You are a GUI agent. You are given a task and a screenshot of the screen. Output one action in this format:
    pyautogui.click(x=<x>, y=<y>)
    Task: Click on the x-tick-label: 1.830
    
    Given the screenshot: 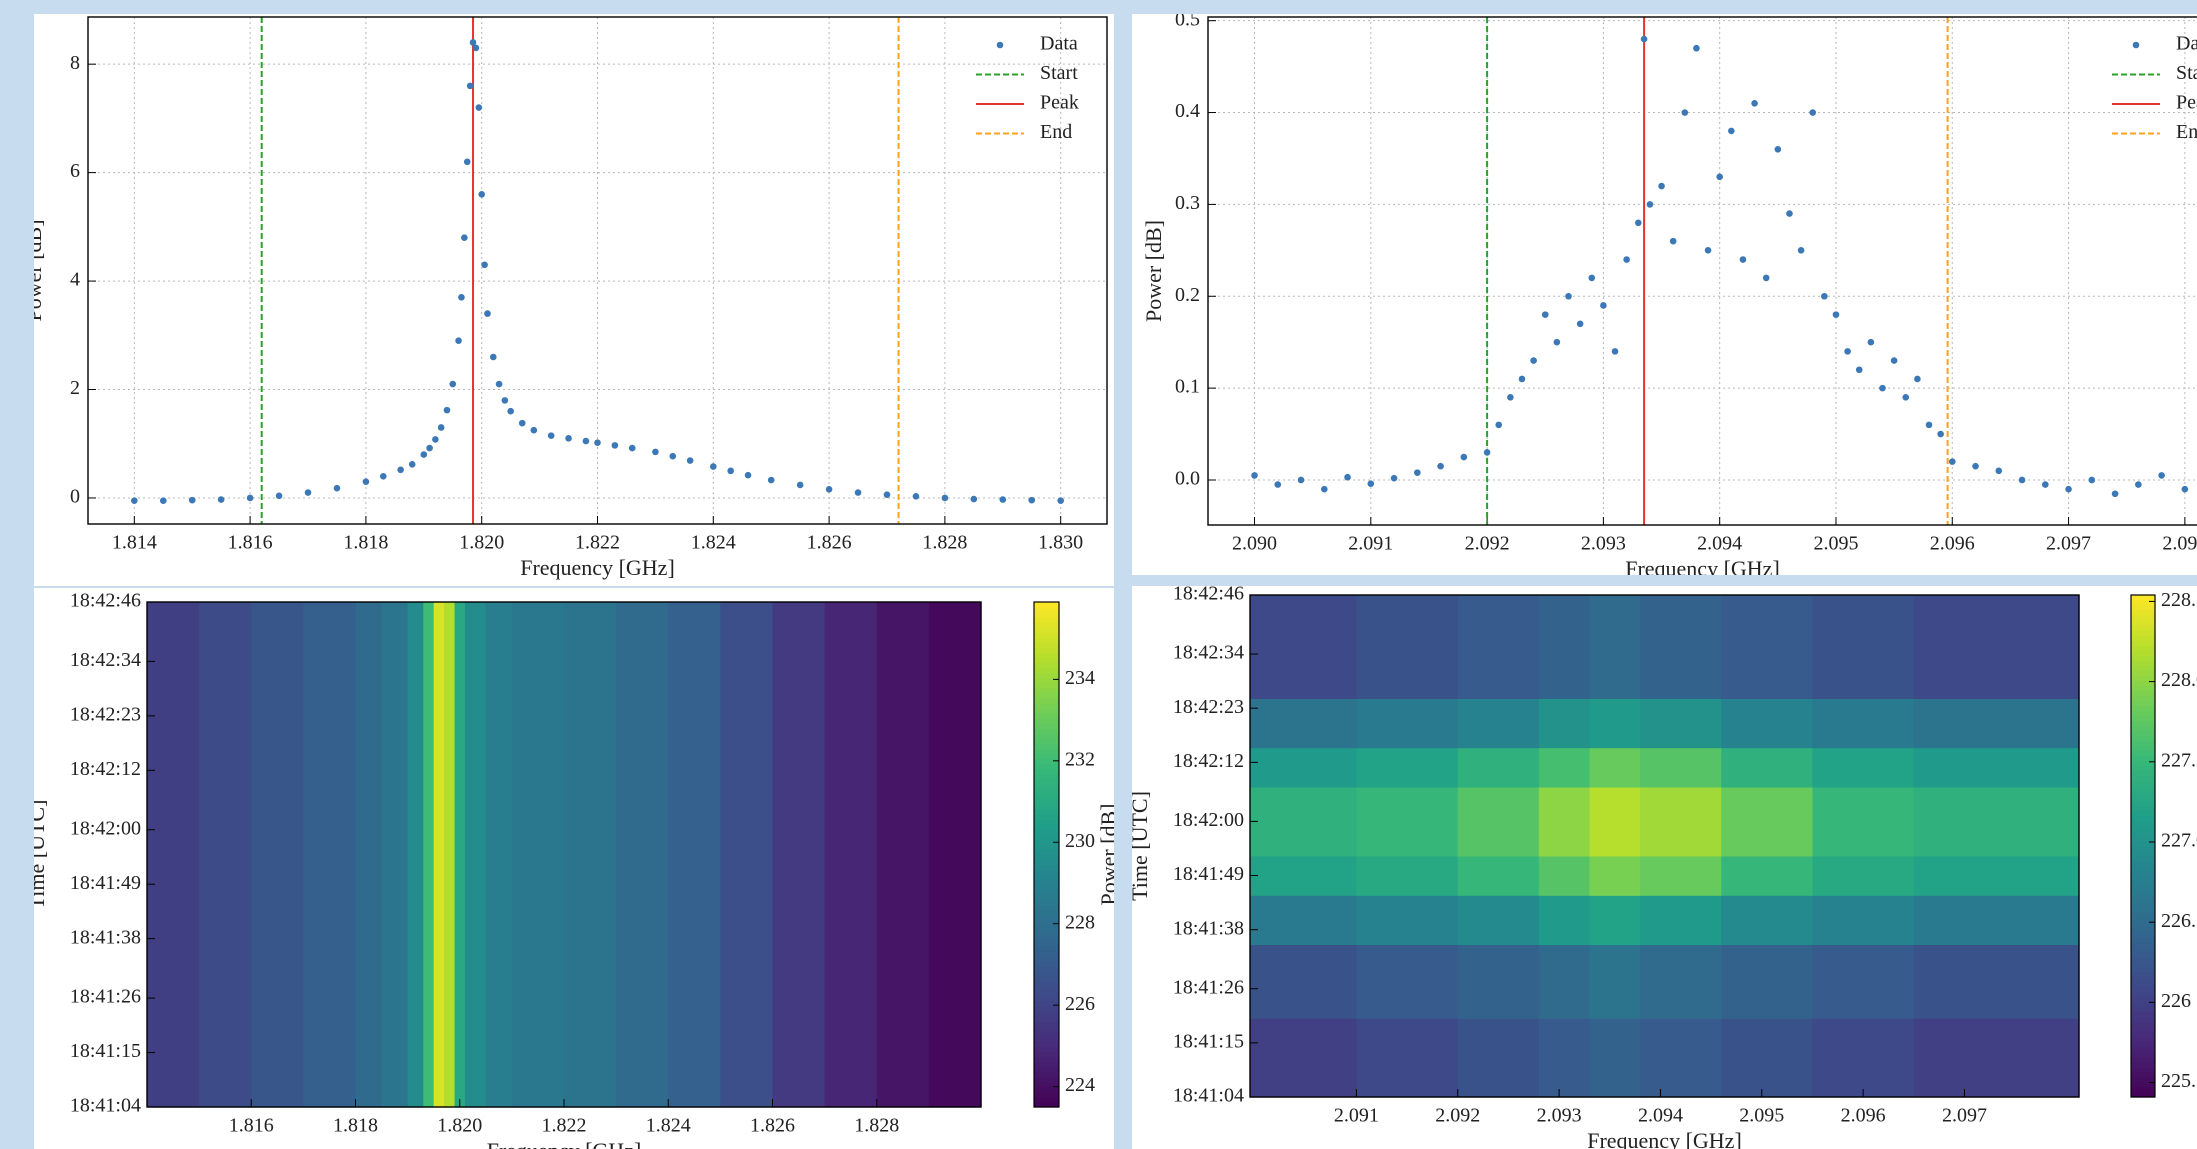 What is the action you would take?
    pyautogui.click(x=1060, y=543)
    